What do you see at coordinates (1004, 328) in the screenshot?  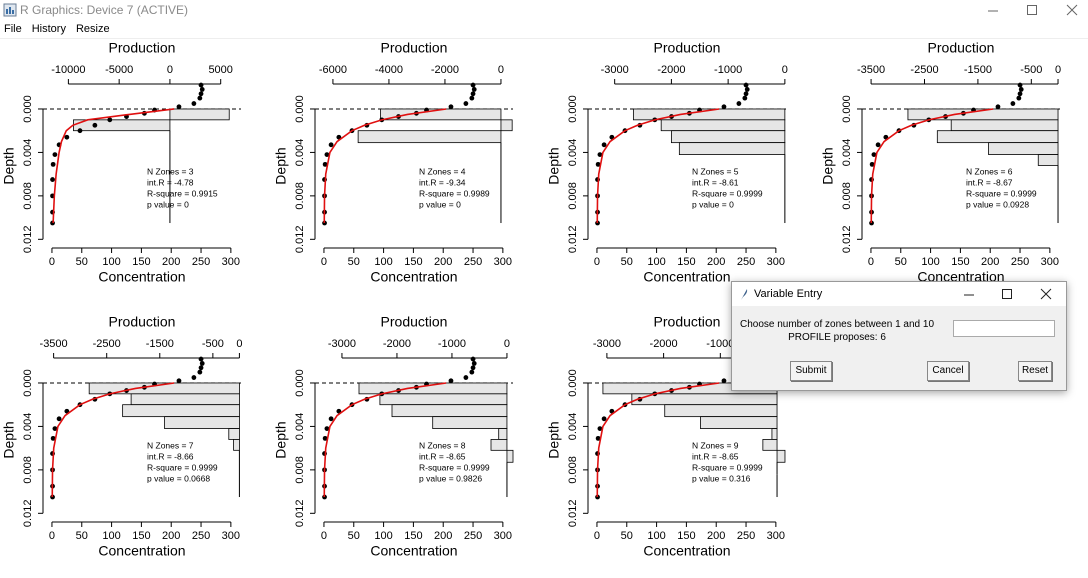 I see `zones-input` at bounding box center [1004, 328].